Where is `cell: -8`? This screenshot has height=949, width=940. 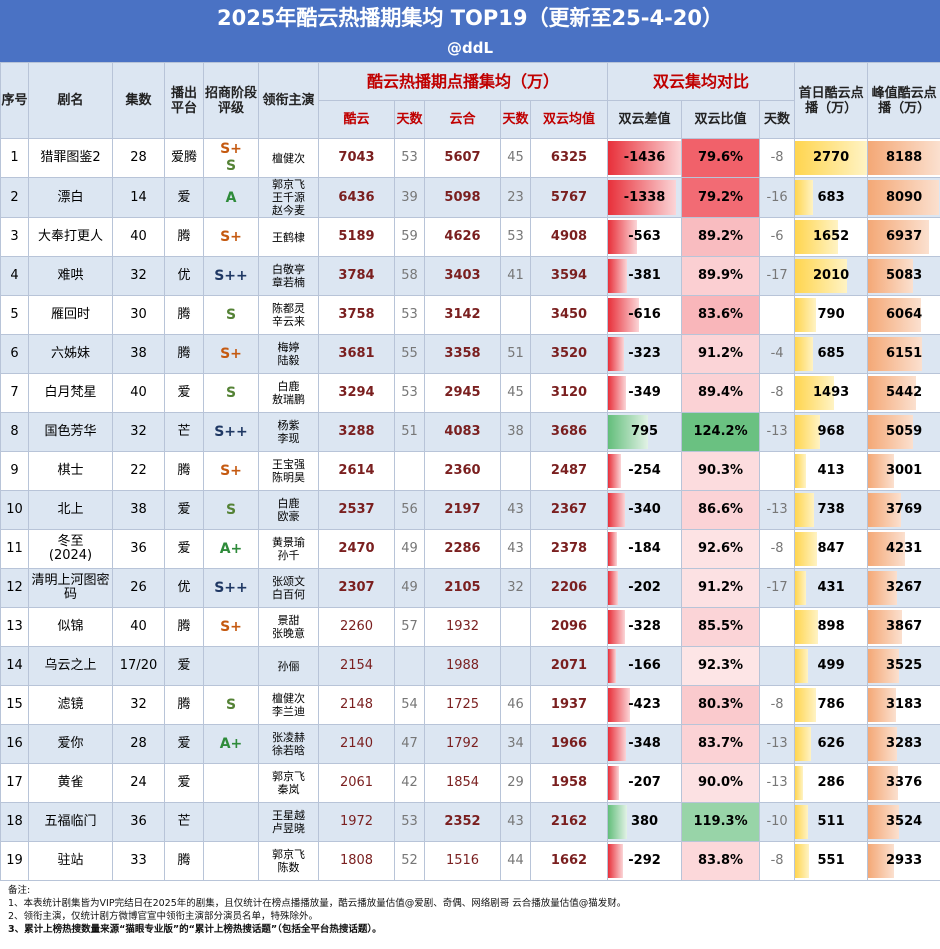
cell: -8 is located at coordinates (777, 393).